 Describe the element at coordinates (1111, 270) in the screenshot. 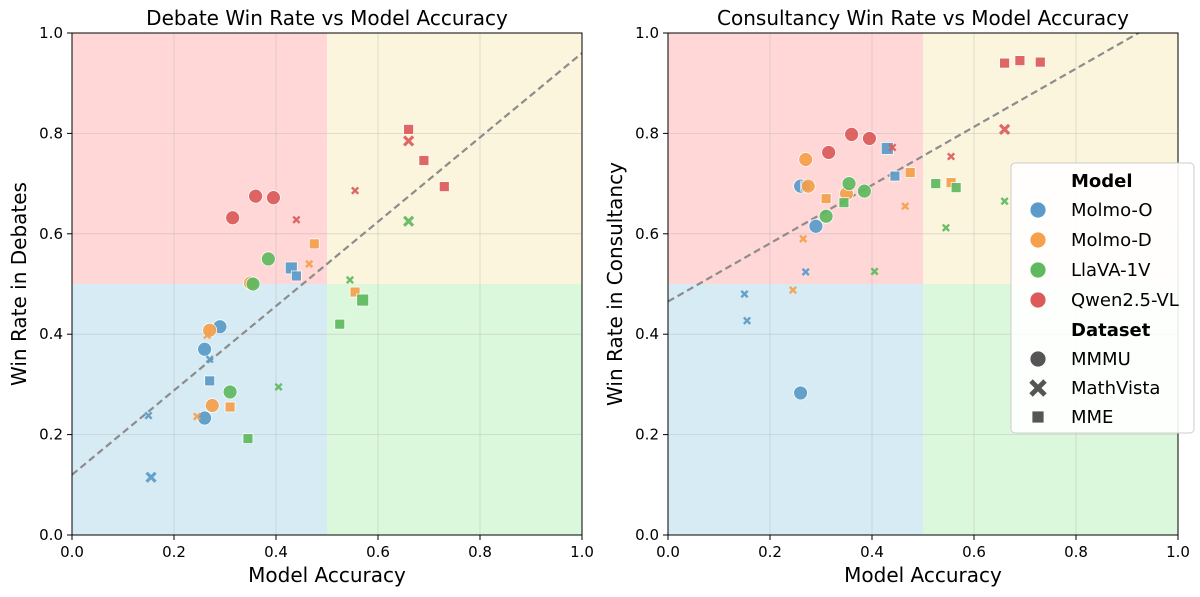

I see `legend-label: LlaVA-1V` at that location.